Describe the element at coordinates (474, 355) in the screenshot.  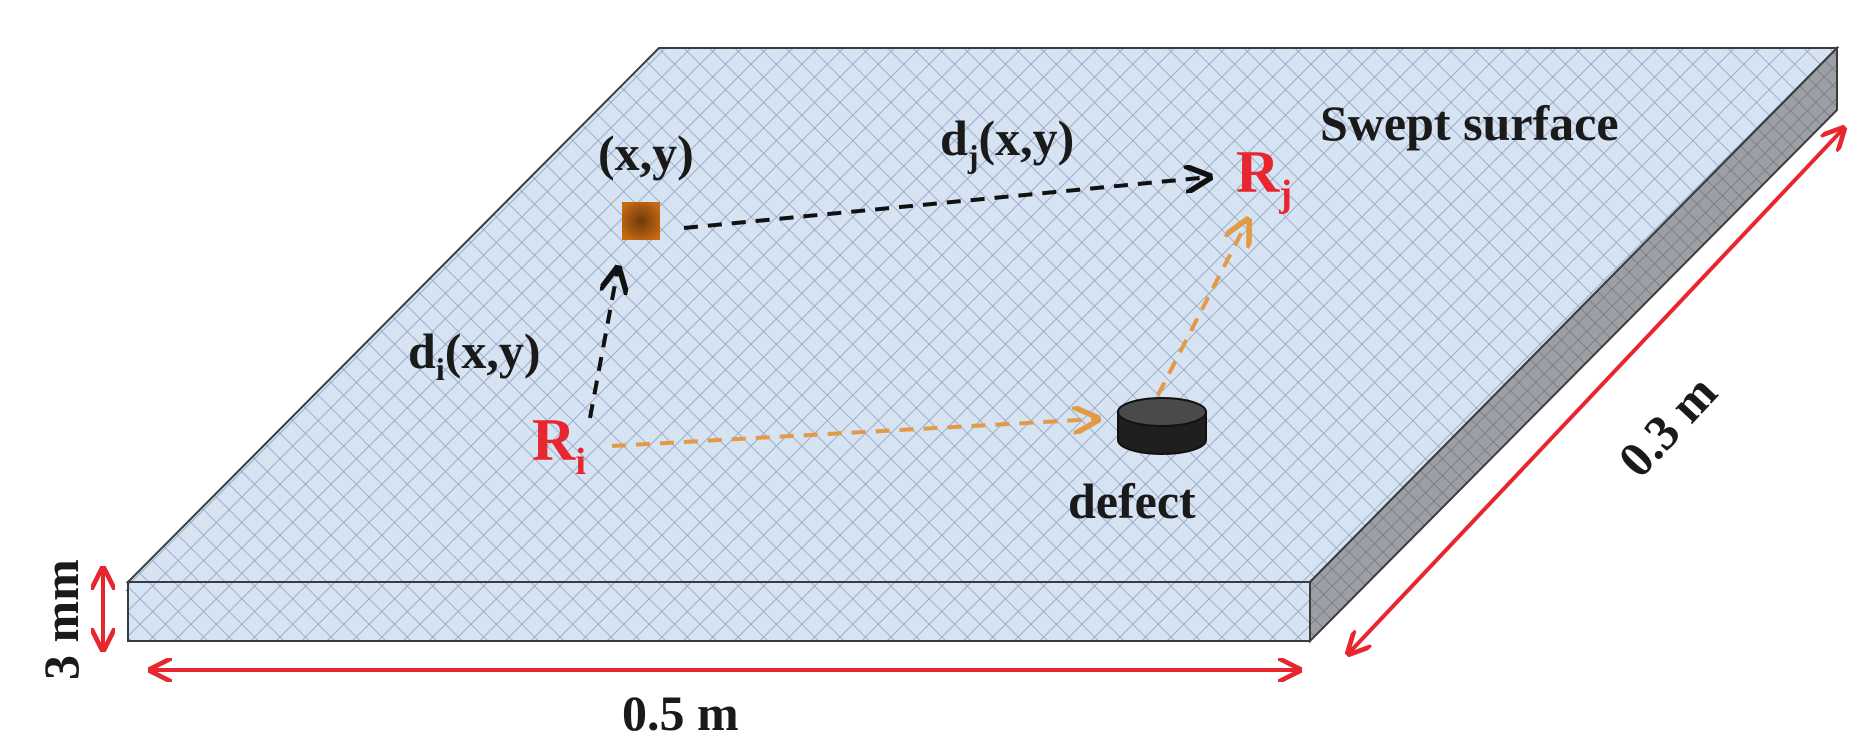
I see `di-label: di(x,y)` at that location.